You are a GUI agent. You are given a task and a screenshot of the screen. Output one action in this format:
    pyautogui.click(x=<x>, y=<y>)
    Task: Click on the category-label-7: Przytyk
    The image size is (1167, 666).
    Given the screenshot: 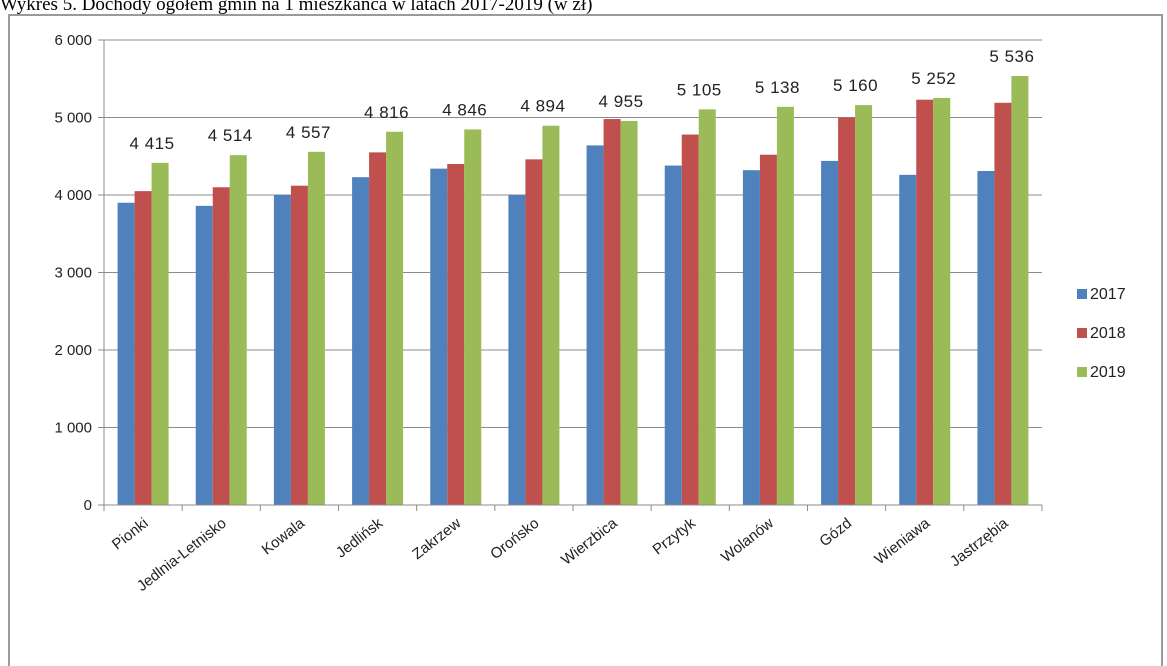 What is the action you would take?
    pyautogui.click(x=674, y=536)
    